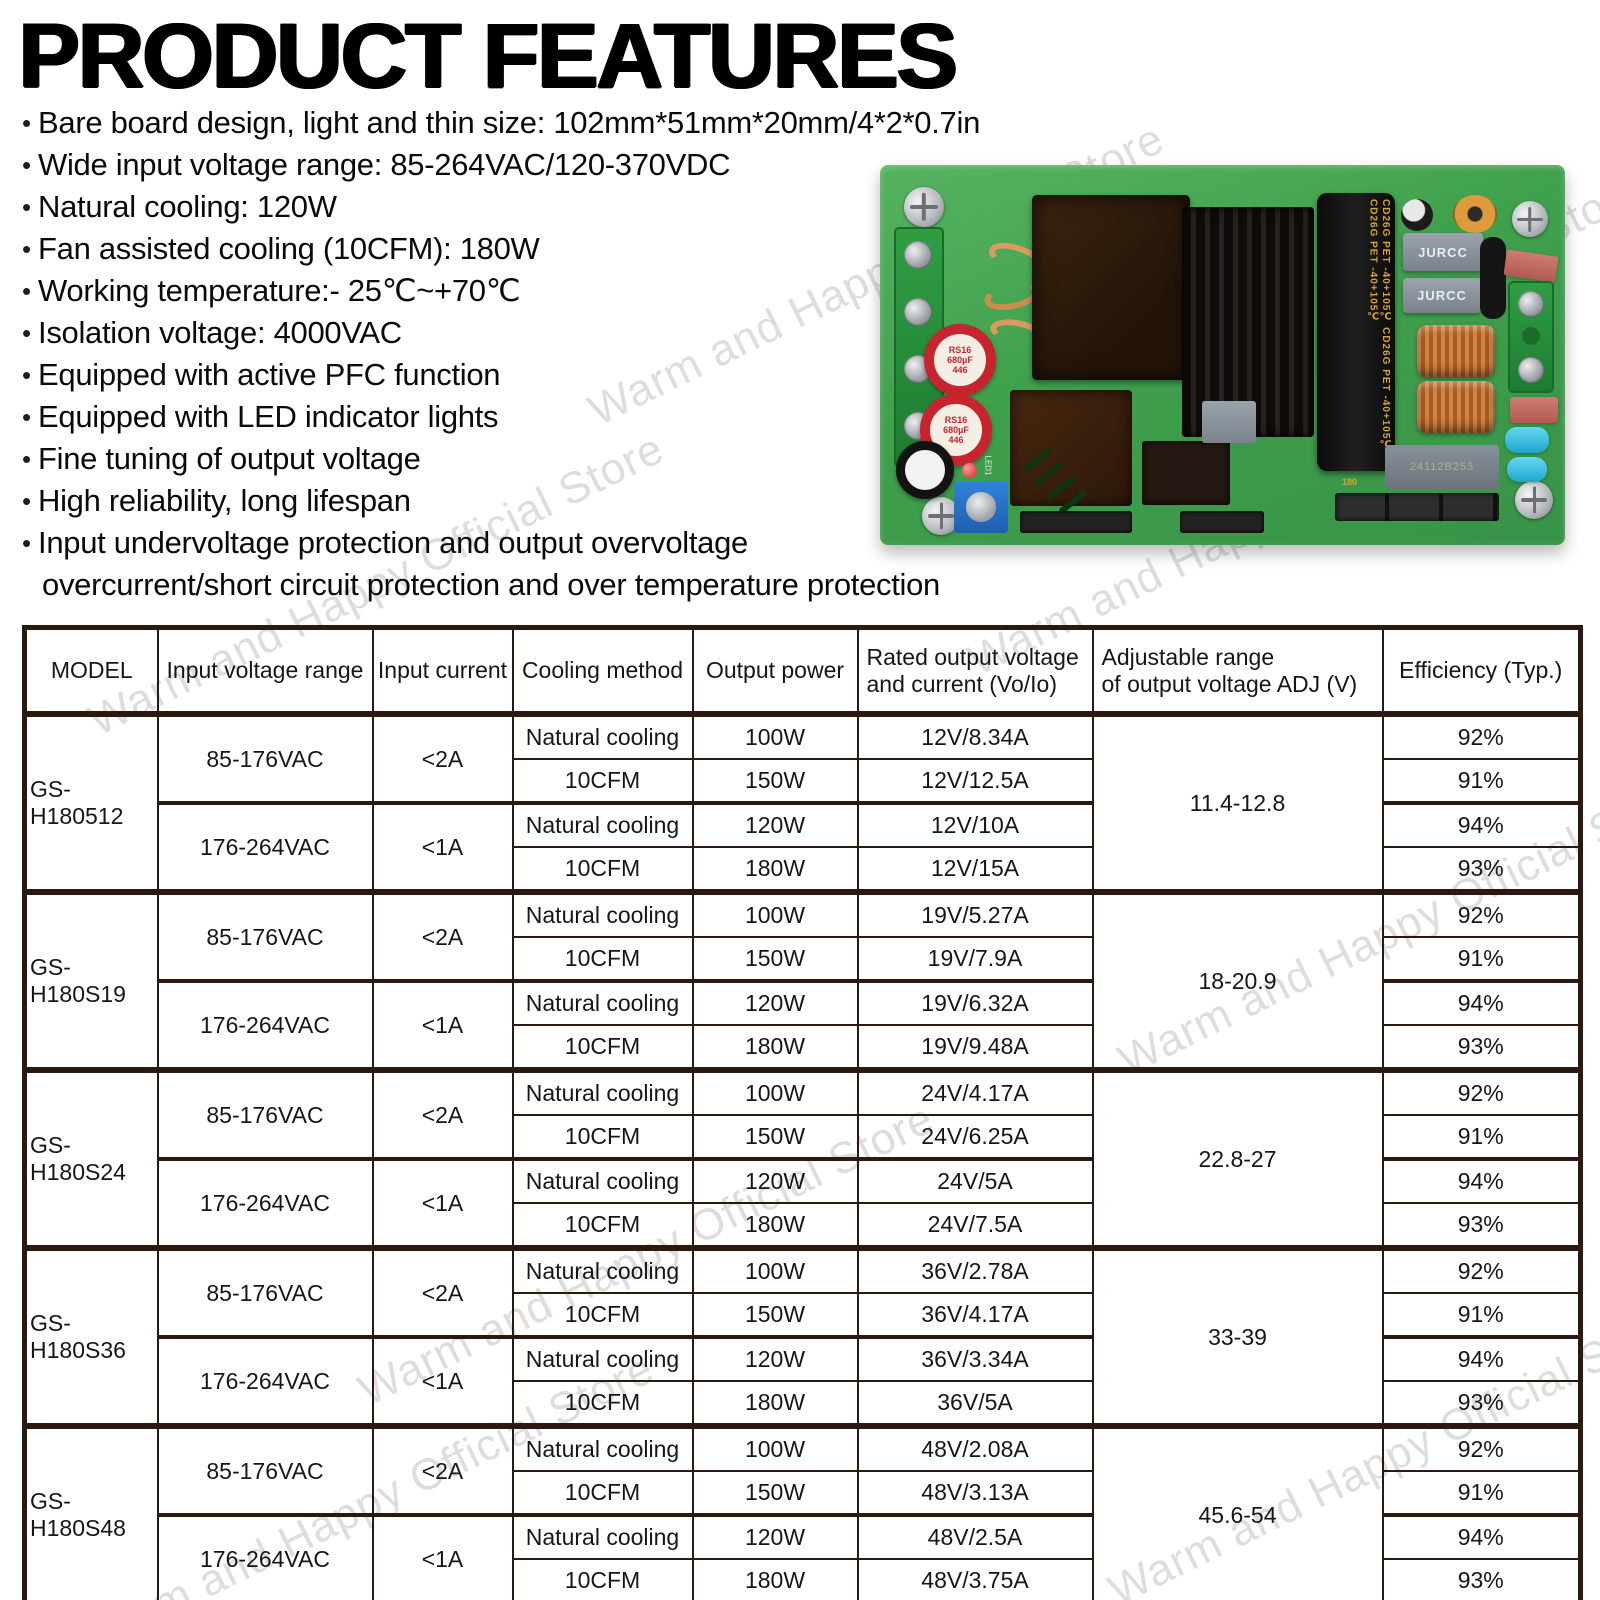 The image size is (1600, 1600). I want to click on table-row: 10CFM 180W 24V/7.5A 93%, so click(803, 1225).